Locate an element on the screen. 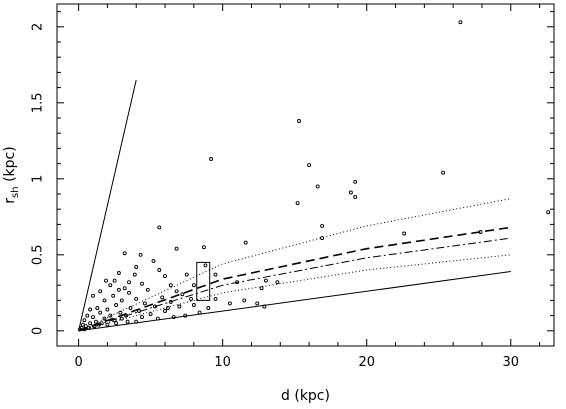  y-tick-label: 2 is located at coordinates (38, 27).